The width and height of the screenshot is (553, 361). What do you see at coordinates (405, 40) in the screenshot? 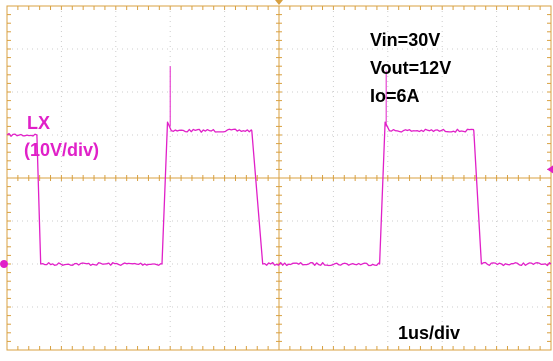
I see `condition-vin: Vin=30V` at bounding box center [405, 40].